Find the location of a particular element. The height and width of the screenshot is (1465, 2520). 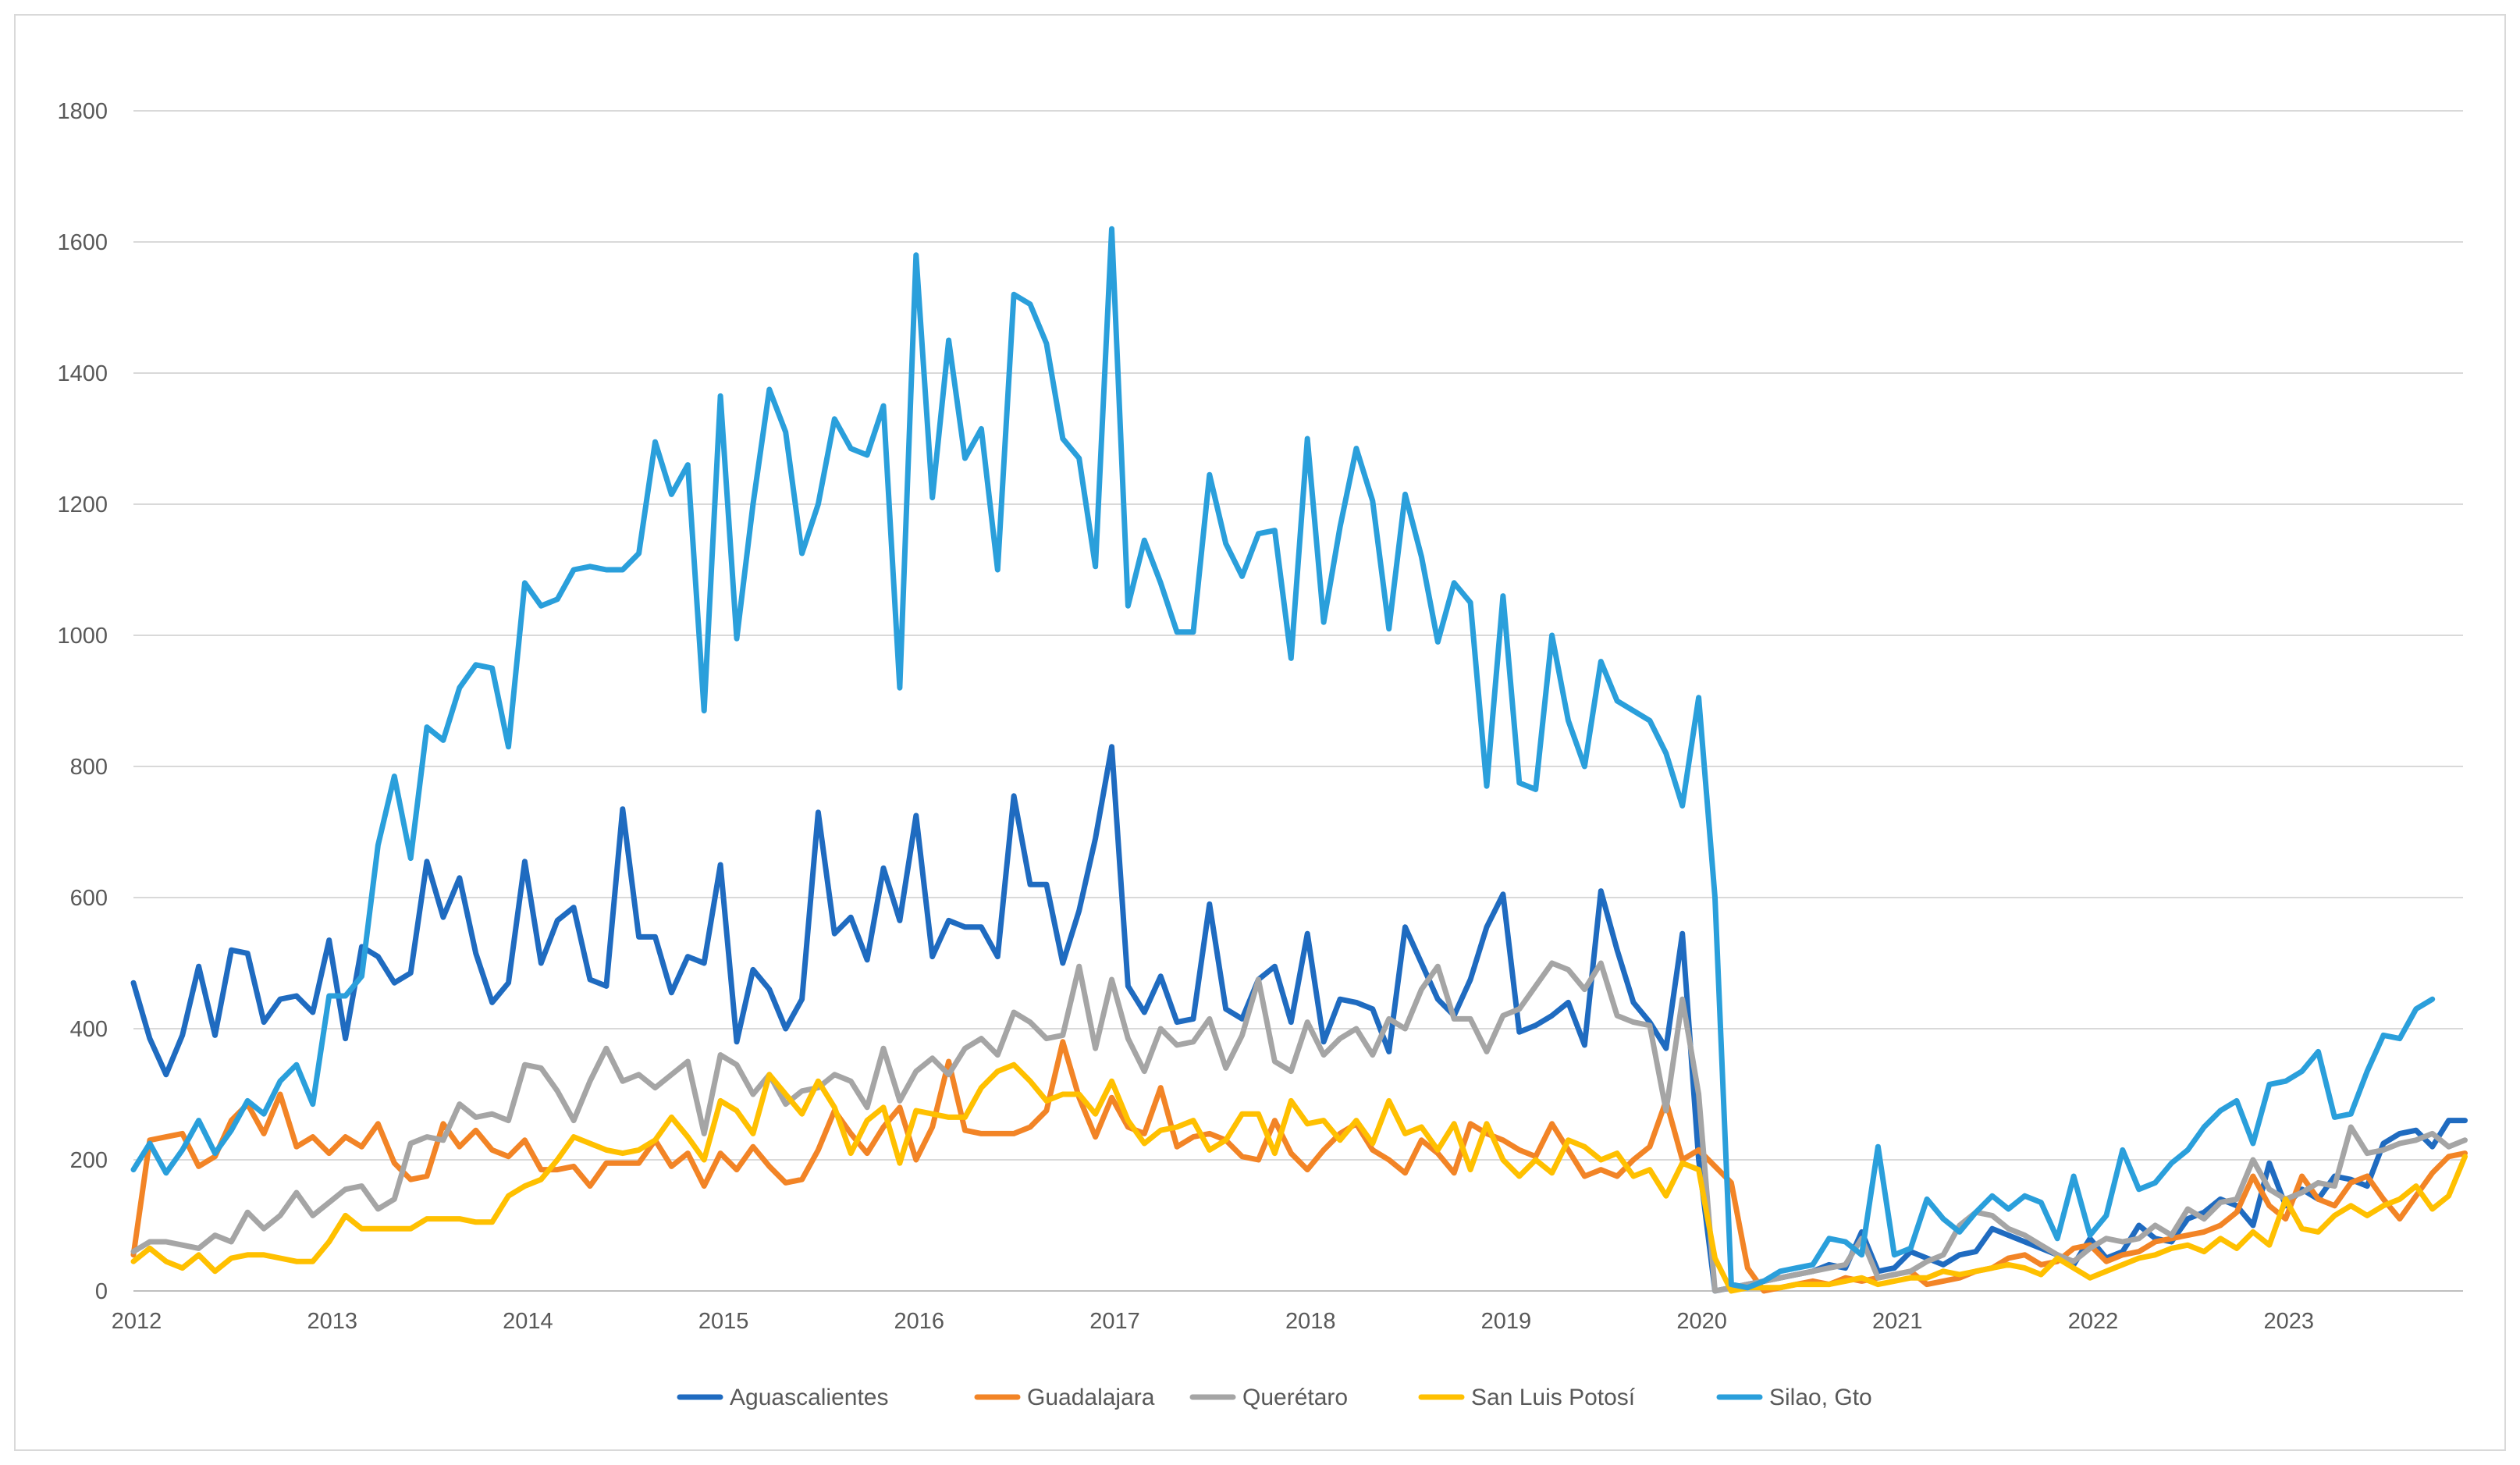

x-tick-label: 2012 is located at coordinates (137, 1322).